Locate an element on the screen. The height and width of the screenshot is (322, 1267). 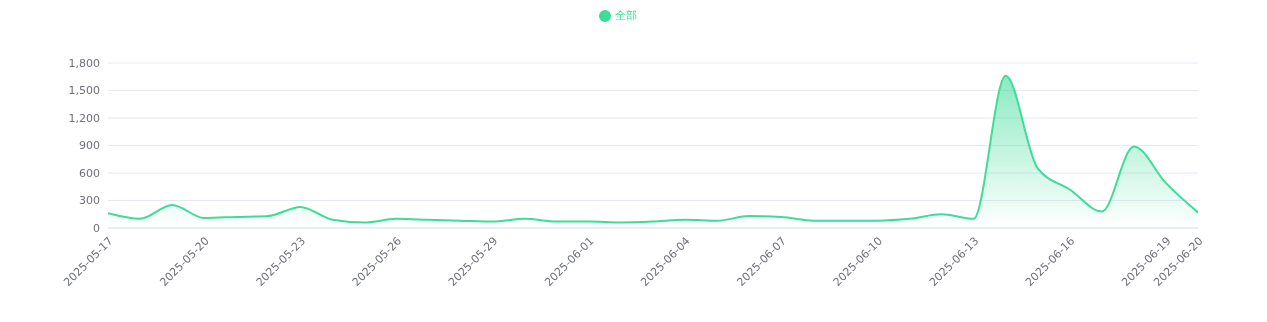
y-tick-label: 1,200 is located at coordinates (84, 118).